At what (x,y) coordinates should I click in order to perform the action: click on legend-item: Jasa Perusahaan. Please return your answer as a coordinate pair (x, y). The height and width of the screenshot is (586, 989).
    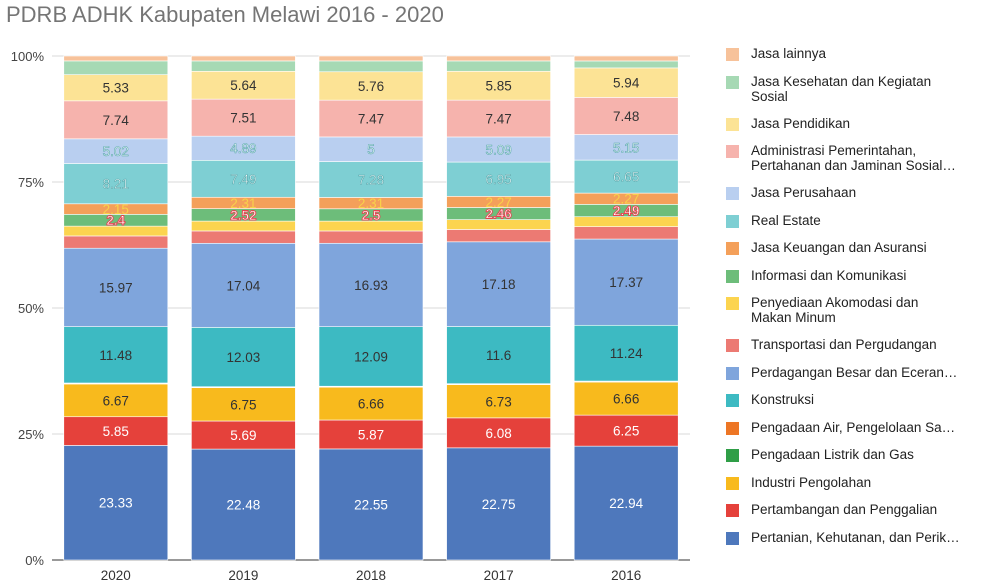
    Looking at the image, I should click on (857, 192).